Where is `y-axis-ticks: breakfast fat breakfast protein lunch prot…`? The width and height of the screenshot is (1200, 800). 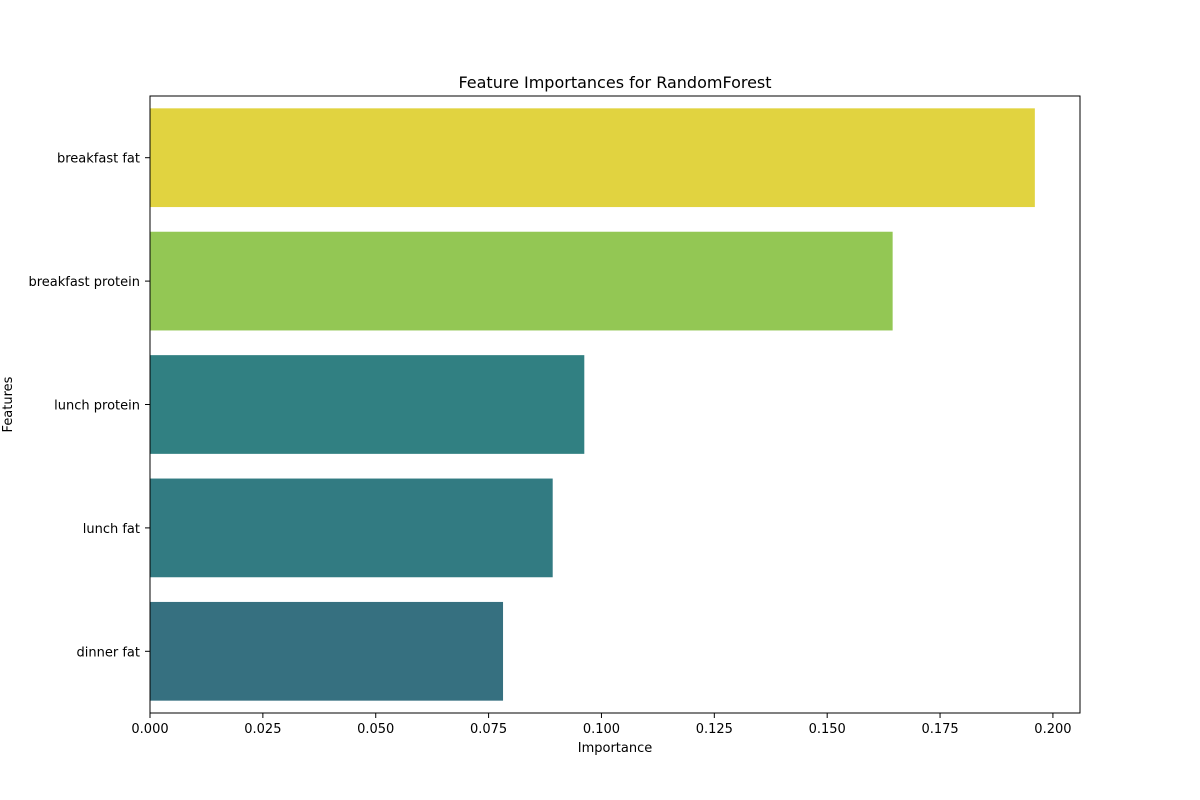 y-axis-ticks: breakfast fat breakfast protein lunch prot… is located at coordinates (89, 406).